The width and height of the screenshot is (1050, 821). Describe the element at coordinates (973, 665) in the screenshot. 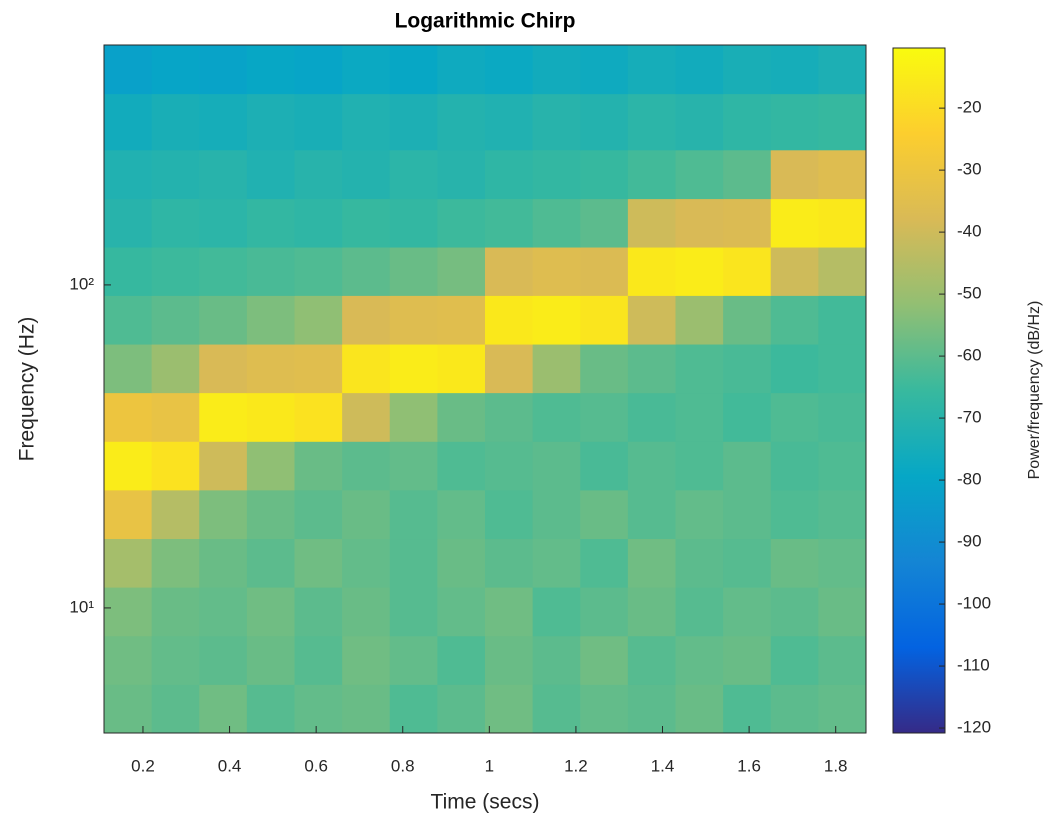

I see `colorbar-tick-label: -110` at that location.